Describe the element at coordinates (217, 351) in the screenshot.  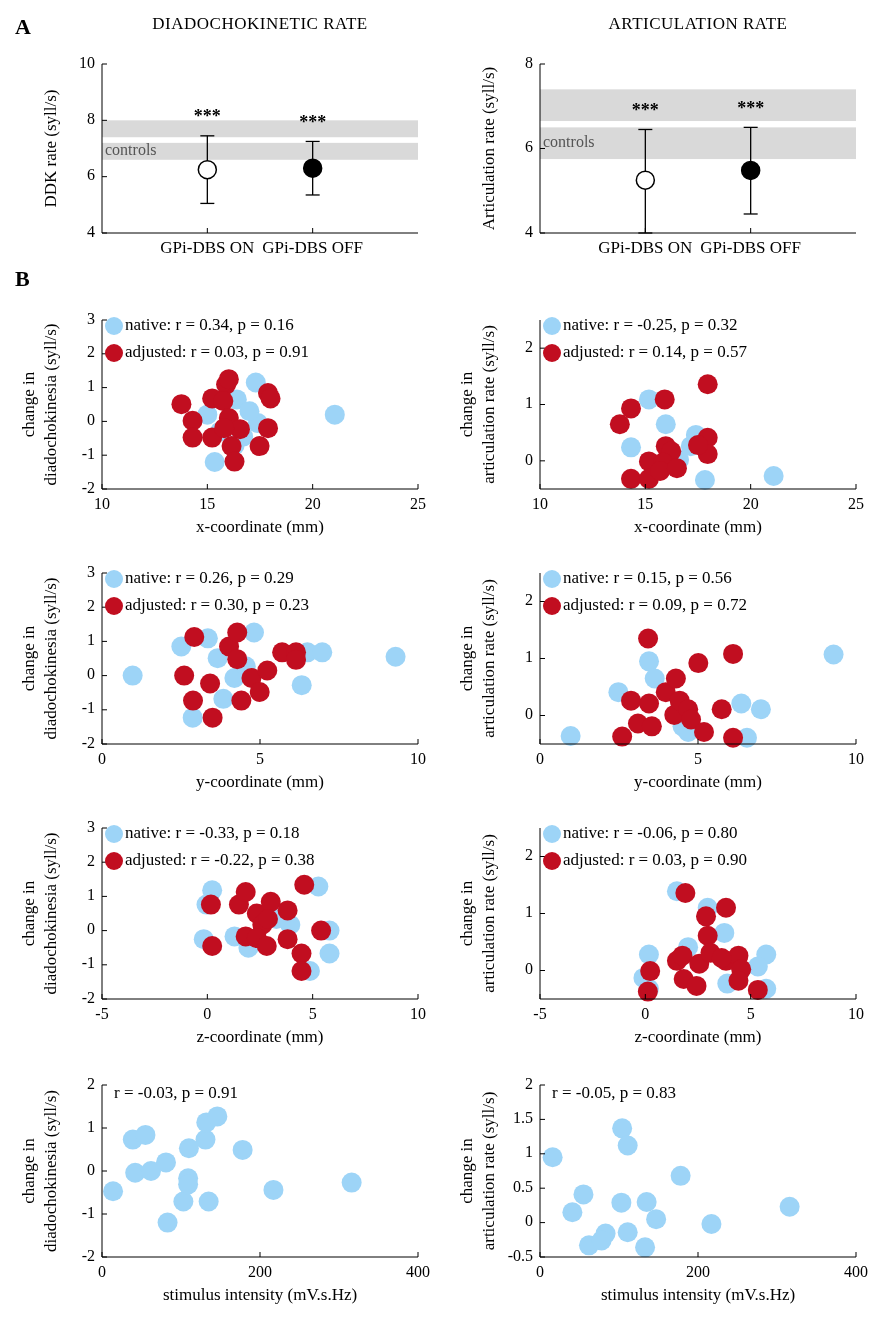
I see `legend-label: adjusted: r = 0.03, p = 0.91` at that location.